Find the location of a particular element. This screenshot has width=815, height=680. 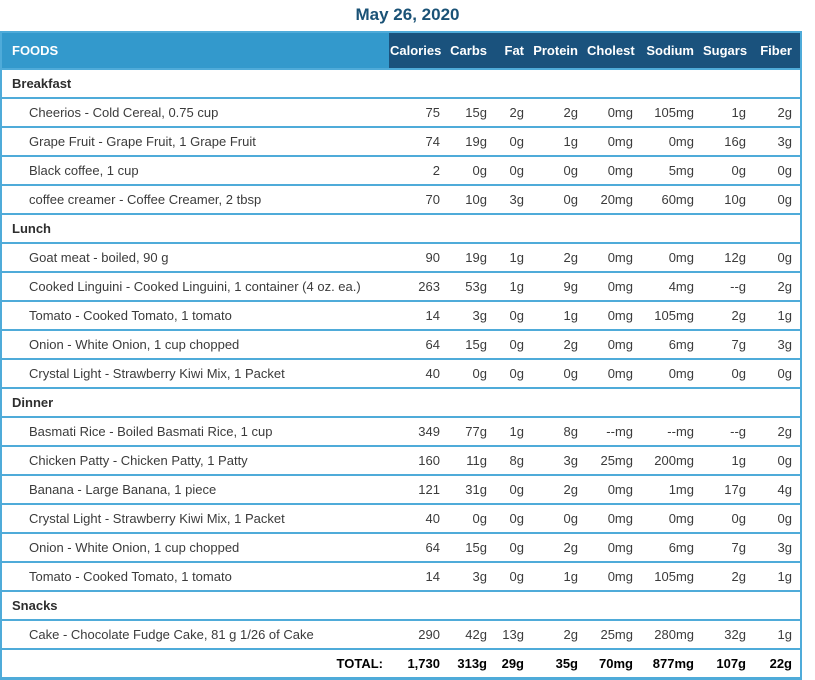

total-fiber: 22g is located at coordinates (777, 664).